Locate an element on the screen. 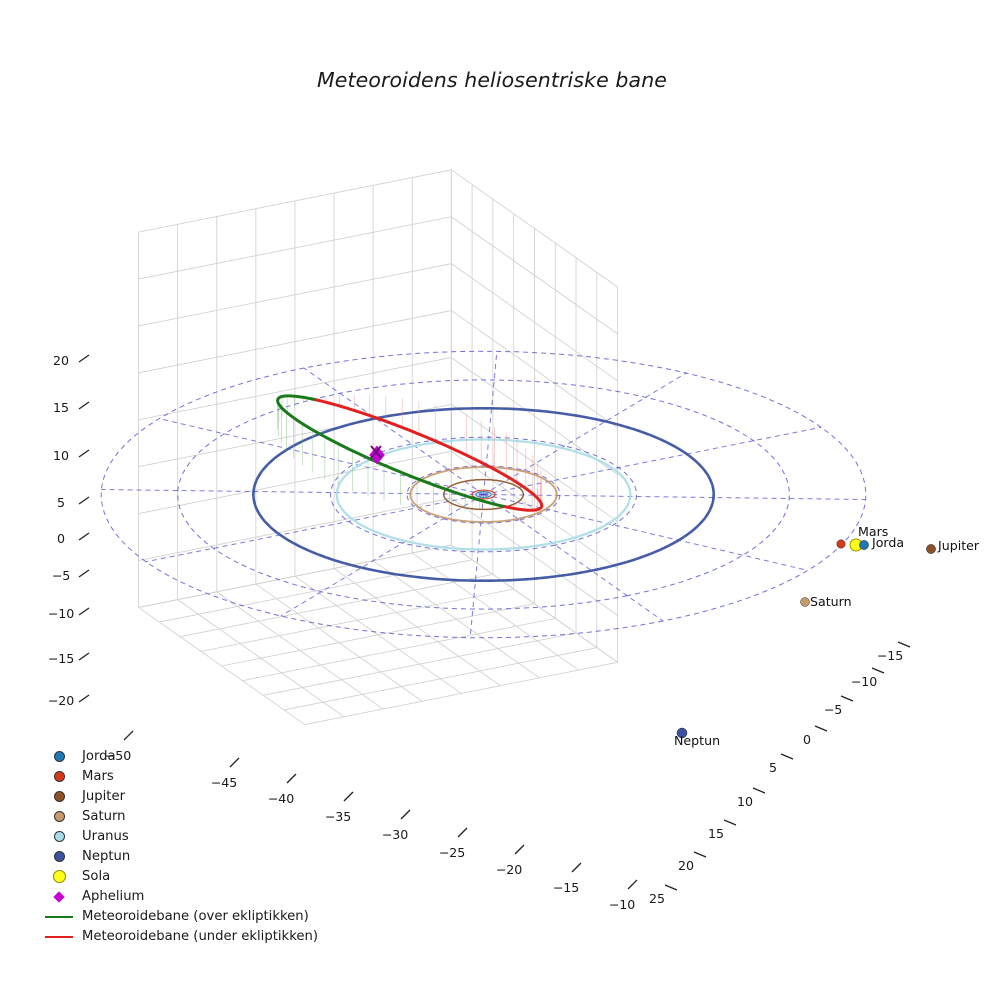 This screenshot has width=984, height=984. legend-item-saturn: Saturn is located at coordinates (186, 816).